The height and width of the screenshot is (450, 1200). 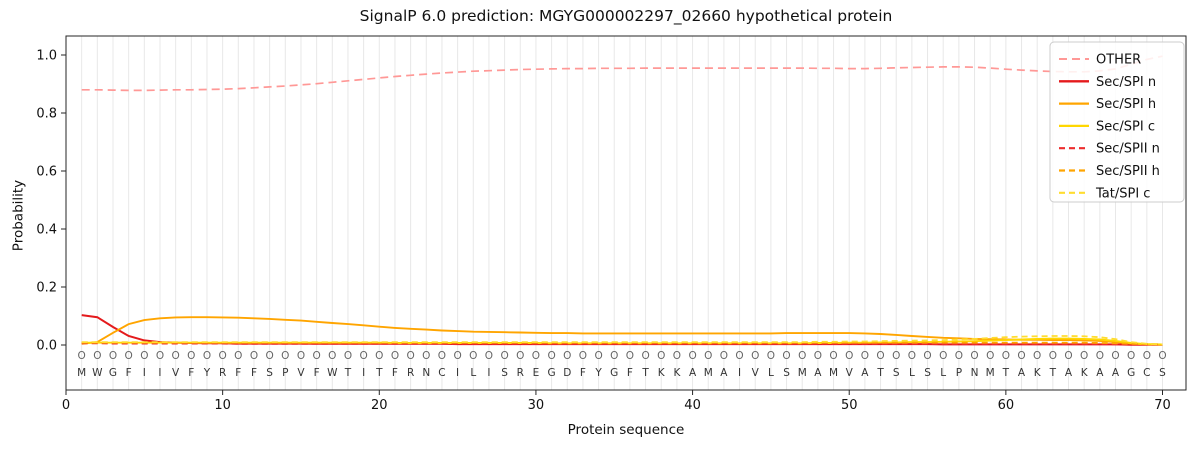 What do you see at coordinates (1125, 126) in the screenshot?
I see `legend-label: Sec/SPI c` at bounding box center [1125, 126].